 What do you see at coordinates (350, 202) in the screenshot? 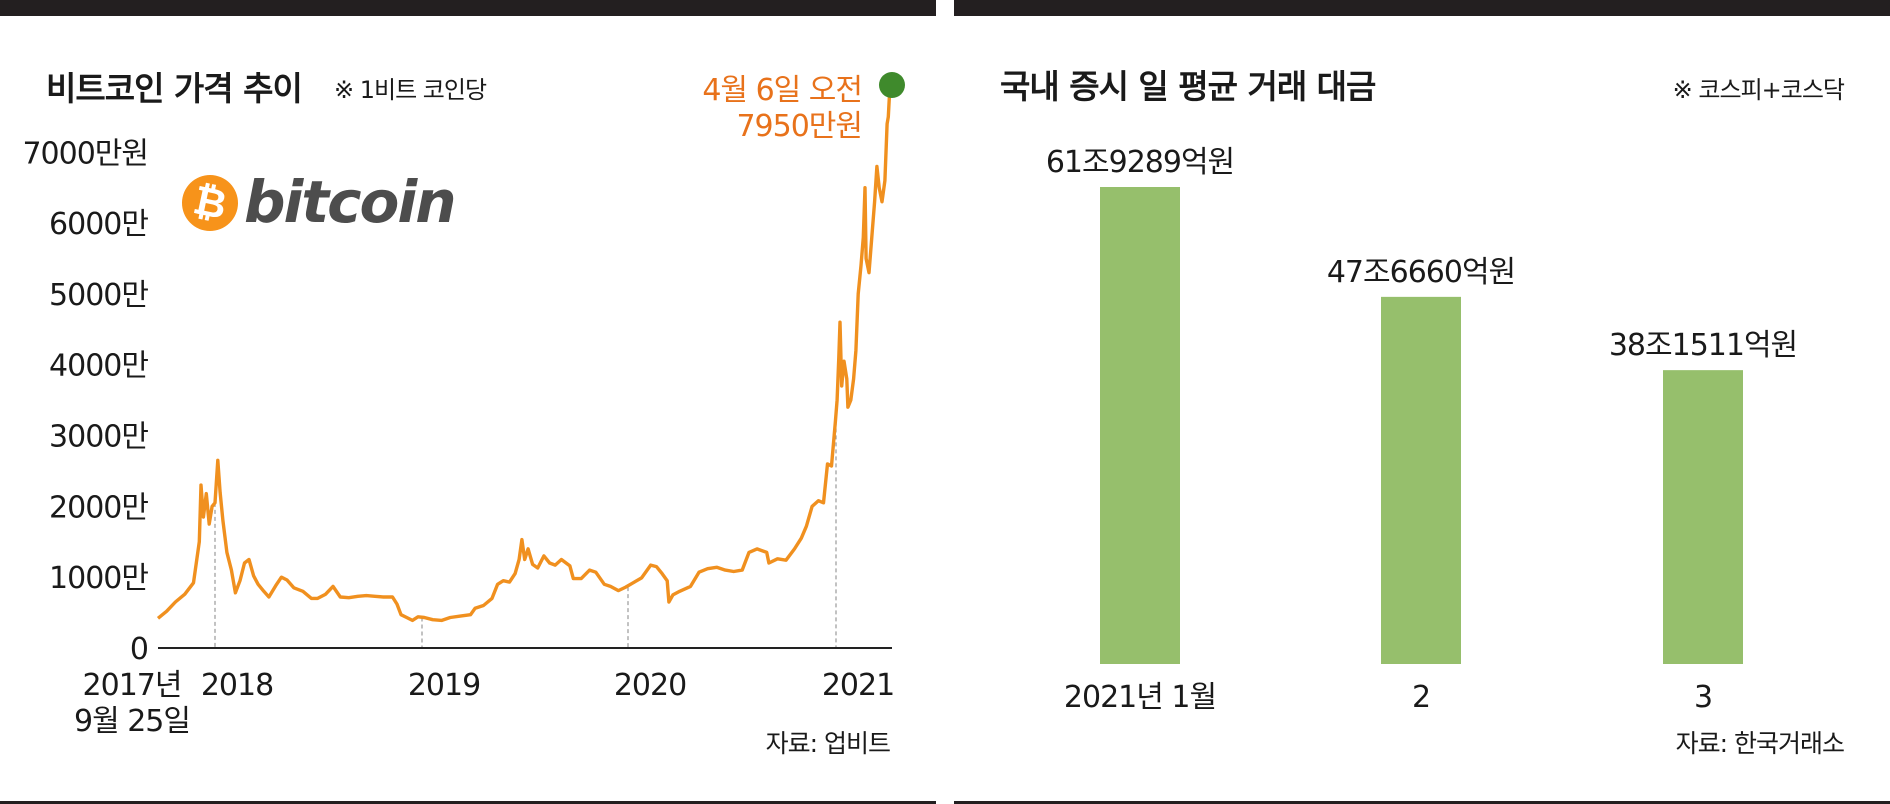
I see `bitcoin-logo-wordmark: bitcoin` at bounding box center [350, 202].